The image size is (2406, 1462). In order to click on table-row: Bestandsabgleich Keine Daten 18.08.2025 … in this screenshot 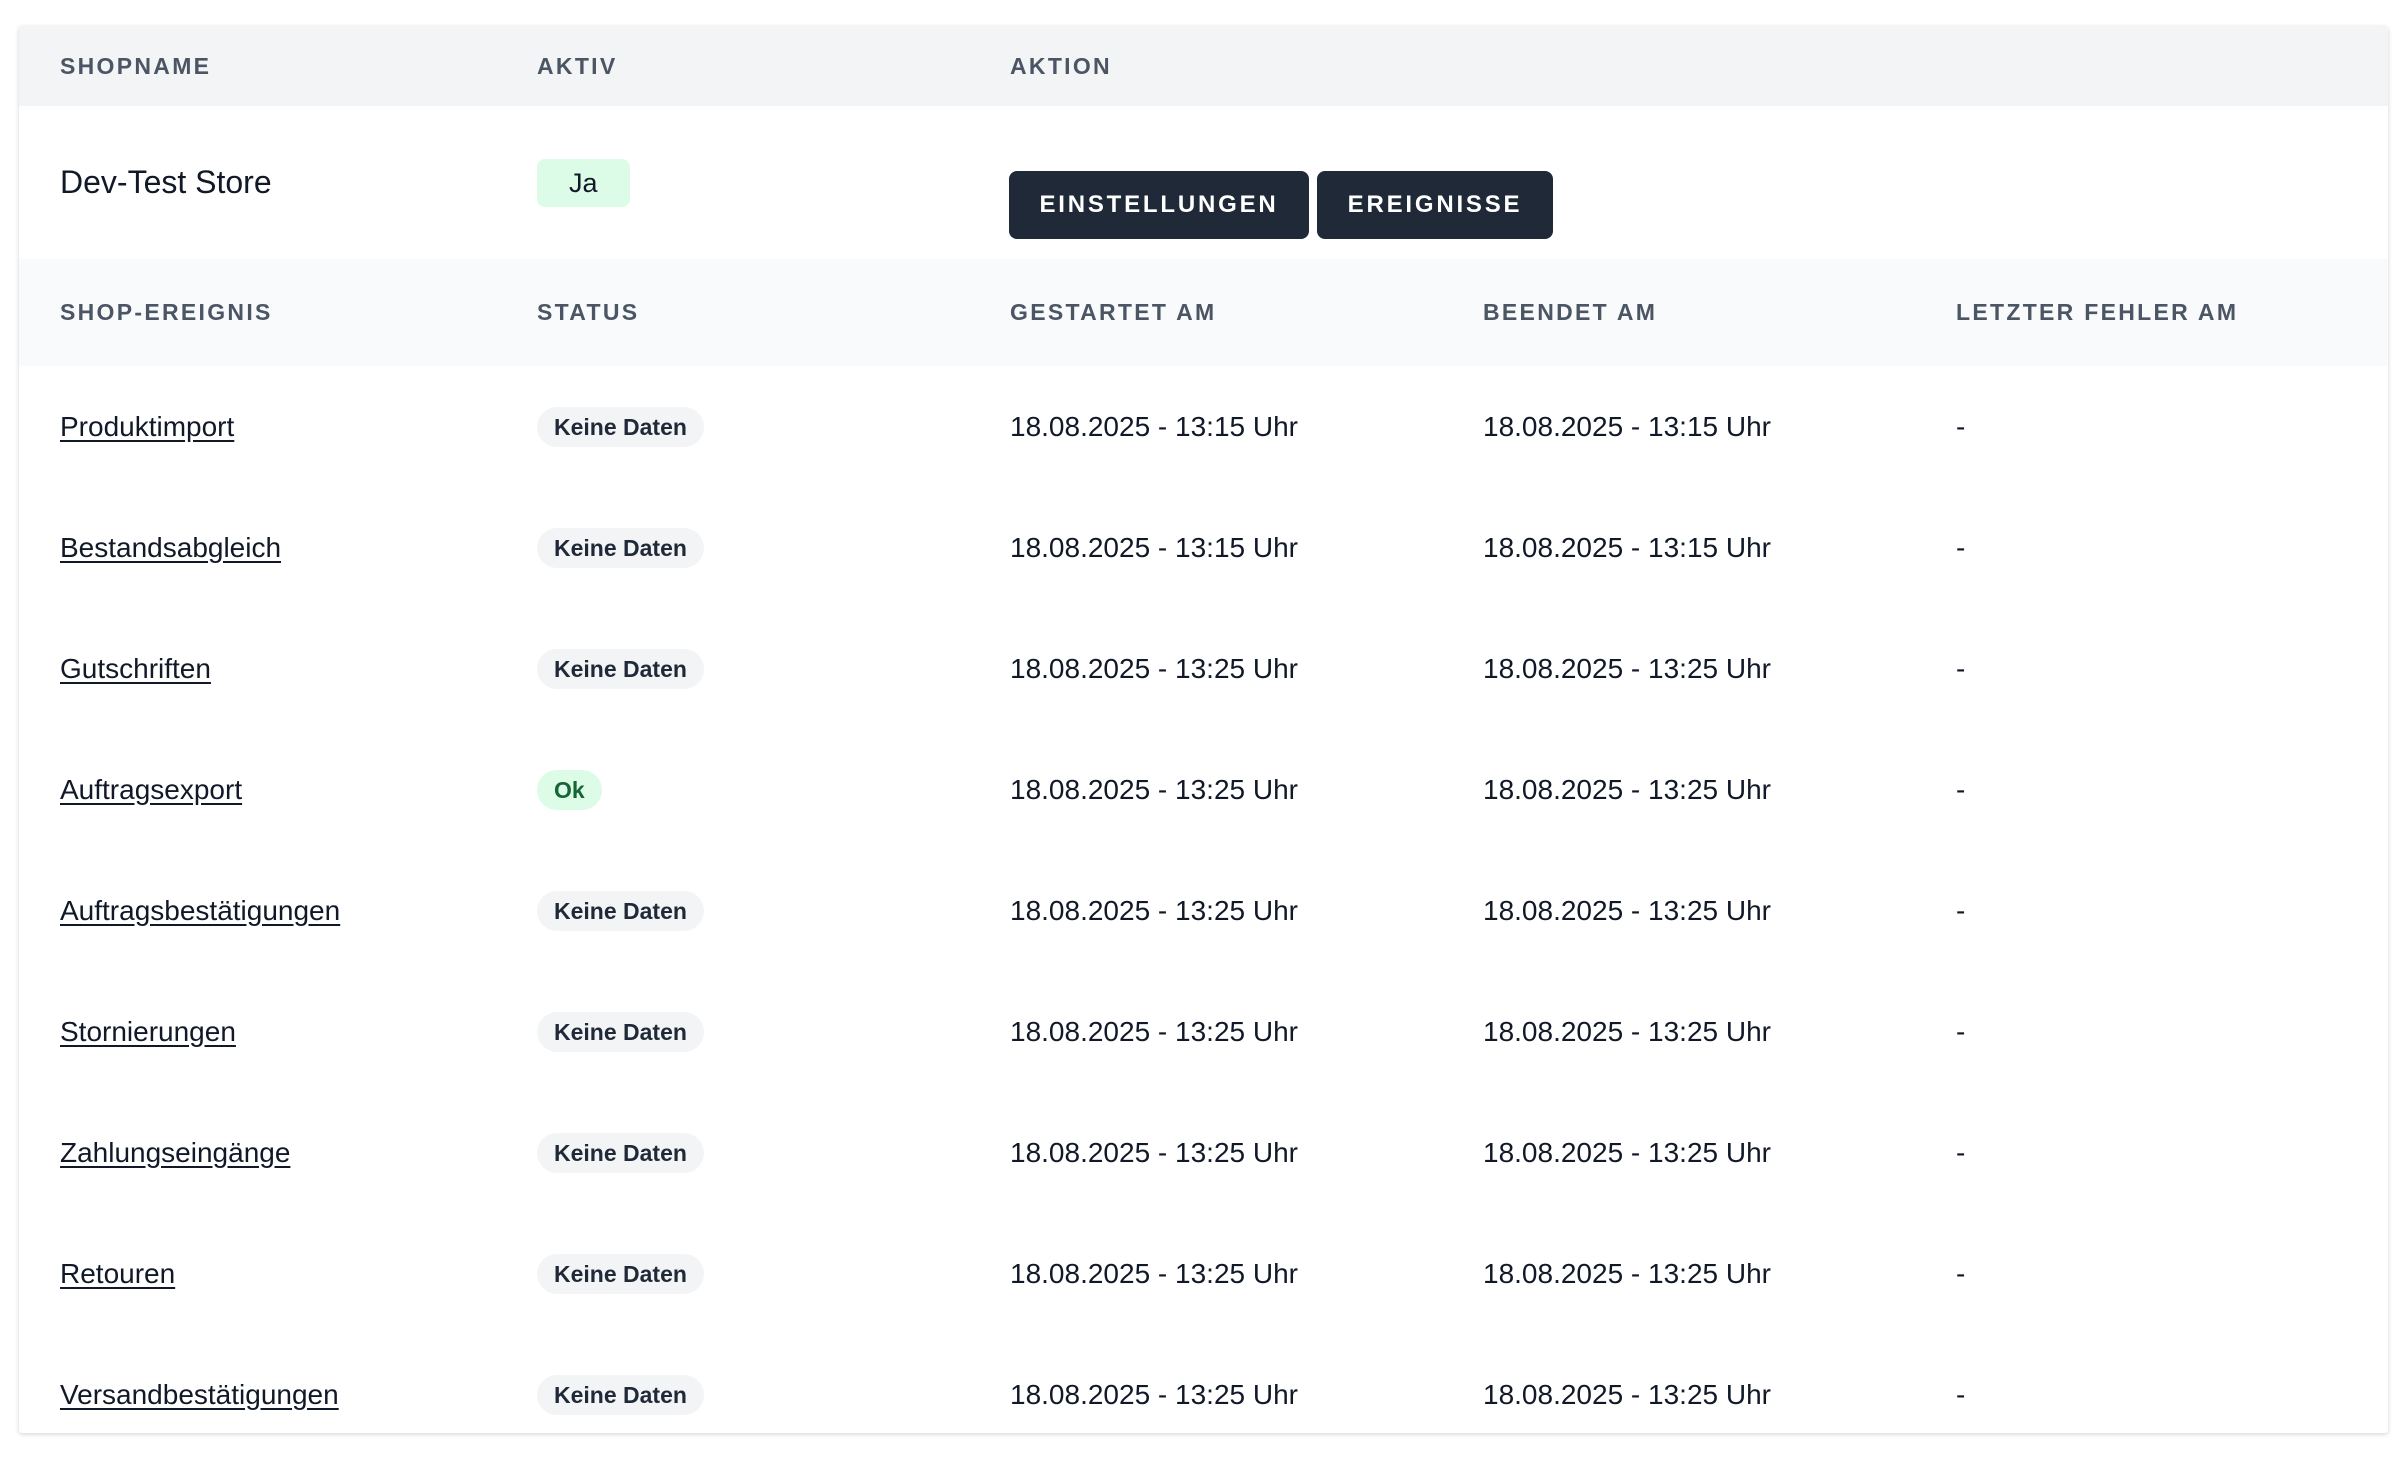, I will do `click(1203, 547)`.